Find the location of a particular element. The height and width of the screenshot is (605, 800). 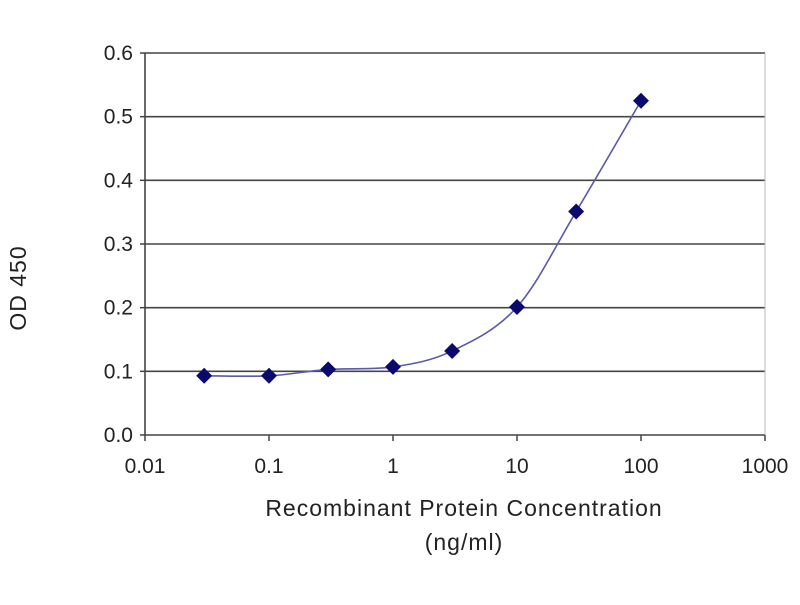

y-tick-label: 0.0 is located at coordinates (118, 435).